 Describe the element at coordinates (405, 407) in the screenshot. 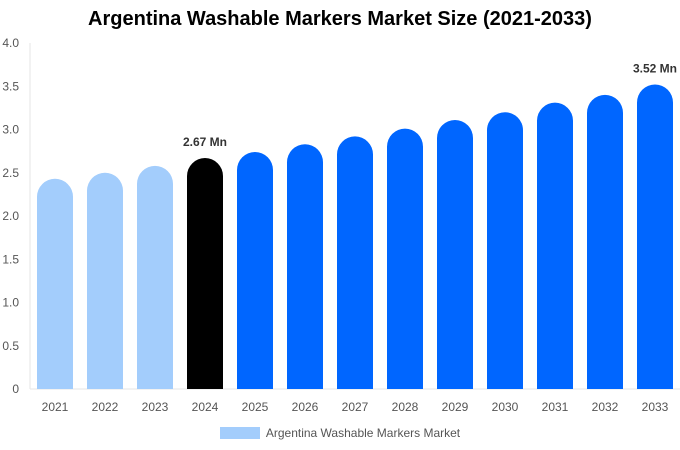

I see `x-tick-label: 2028` at that location.